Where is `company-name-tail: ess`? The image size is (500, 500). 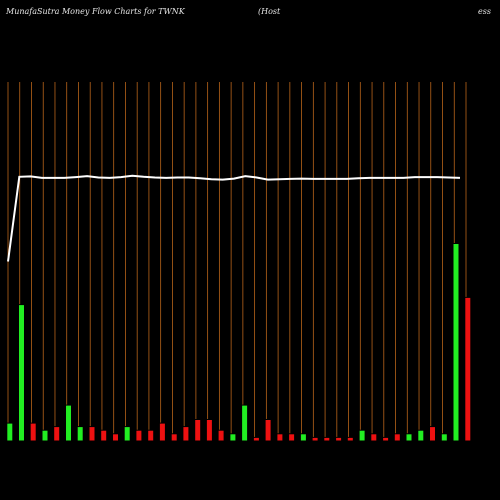 company-name-tail: ess is located at coordinates (484, 11).